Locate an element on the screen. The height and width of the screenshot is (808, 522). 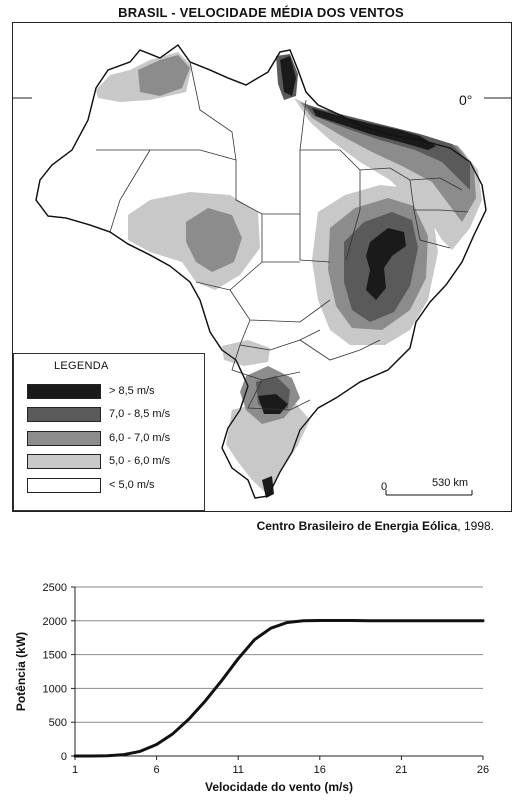
zone-darkest-north-tip is located at coordinates (288, 76).